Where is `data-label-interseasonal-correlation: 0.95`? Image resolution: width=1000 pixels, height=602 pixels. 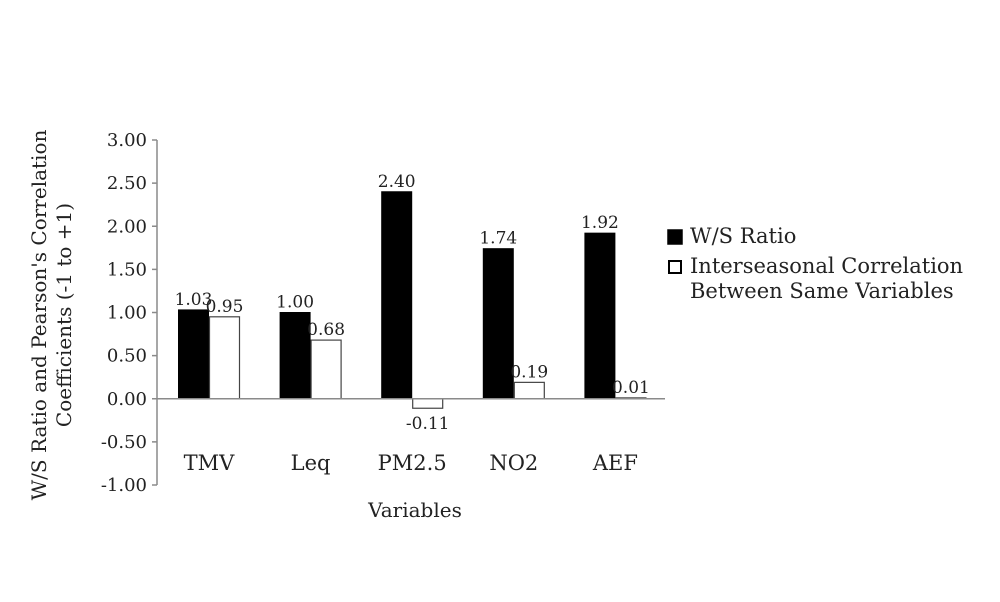
data-label-interseasonal-correlation: 0.95 is located at coordinates (225, 307).